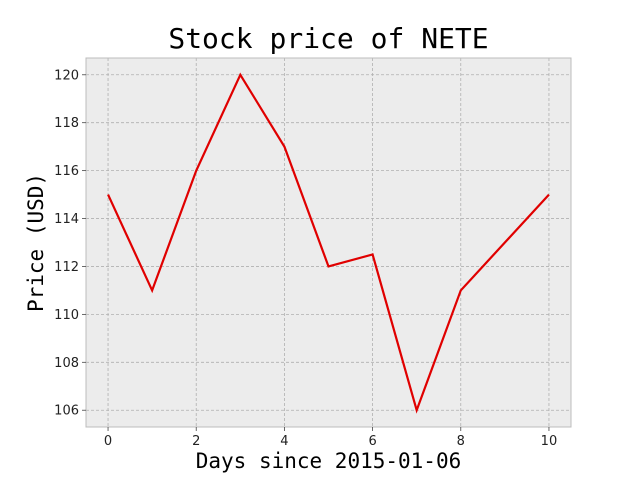 The image size is (640, 480). What do you see at coordinates (66, 219) in the screenshot?
I see `y-tick-label: 114` at bounding box center [66, 219].